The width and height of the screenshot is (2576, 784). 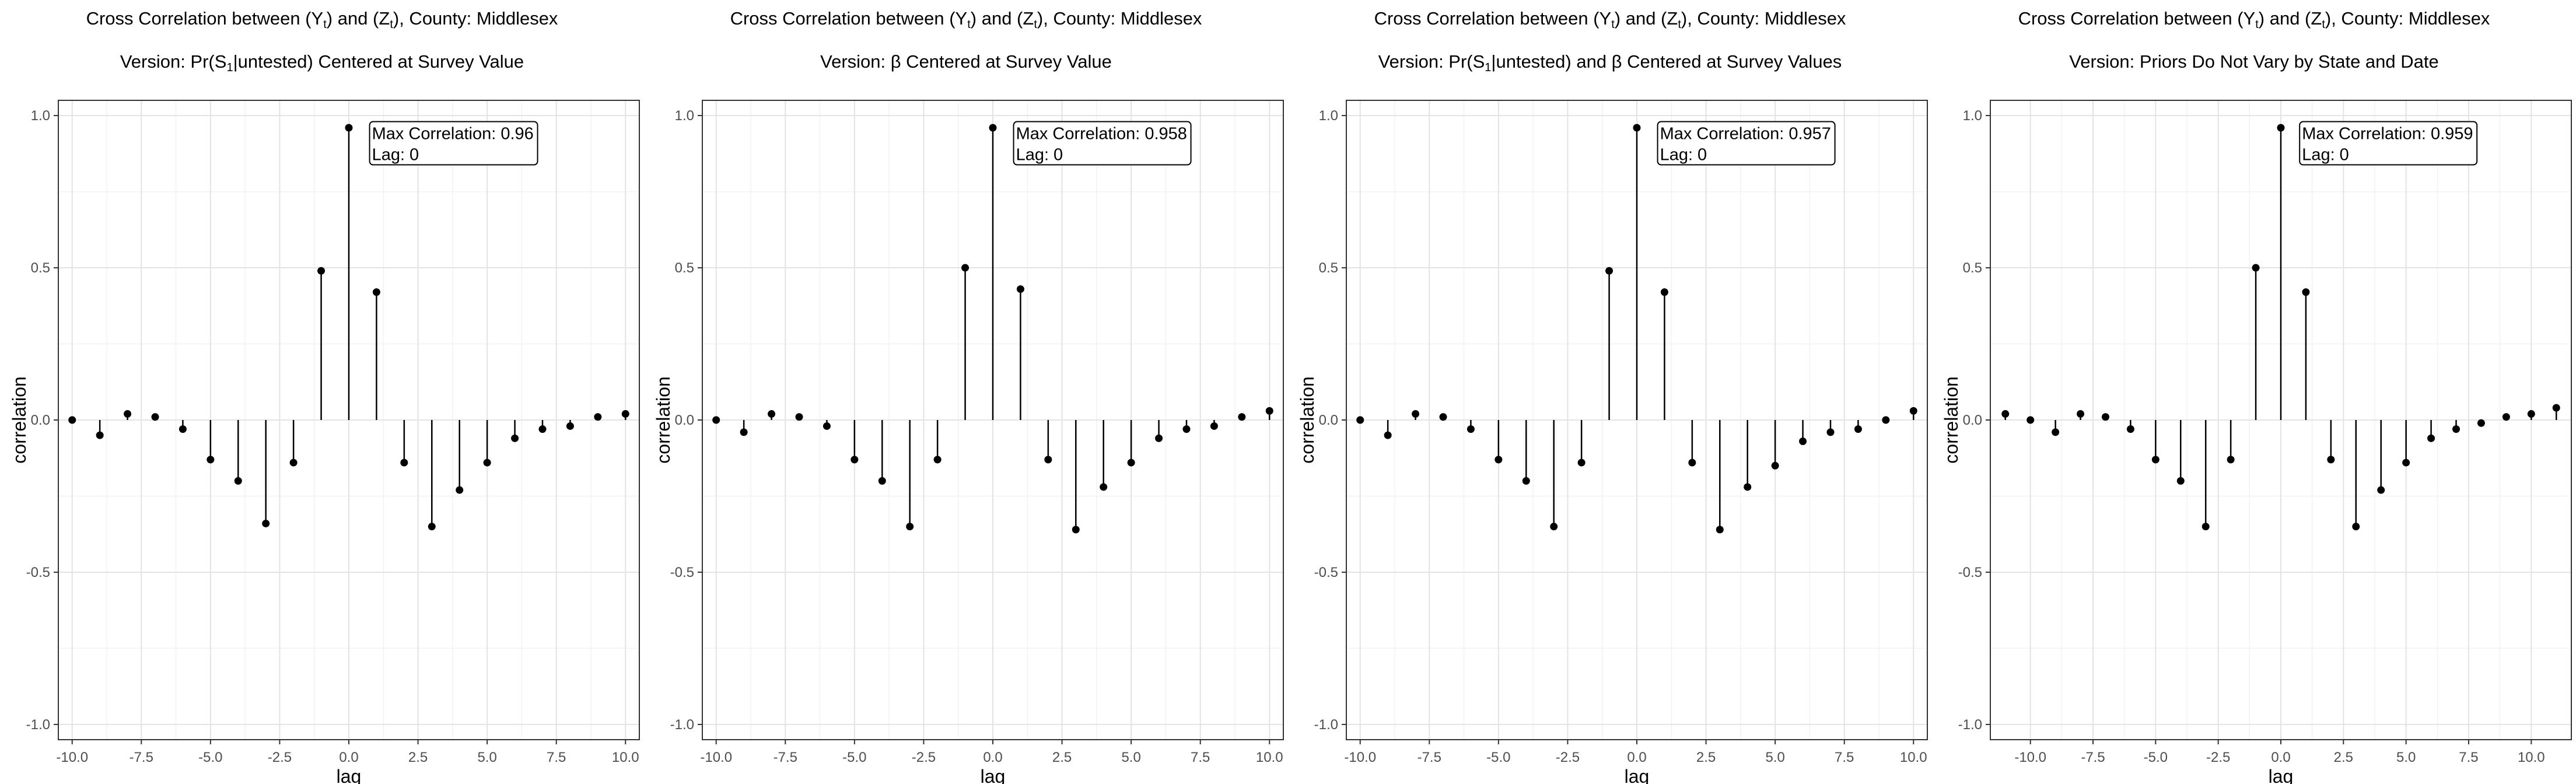 I want to click on max-correlation-label: Max Correlation: 0.959 Lag: 0, so click(x=2388, y=143).